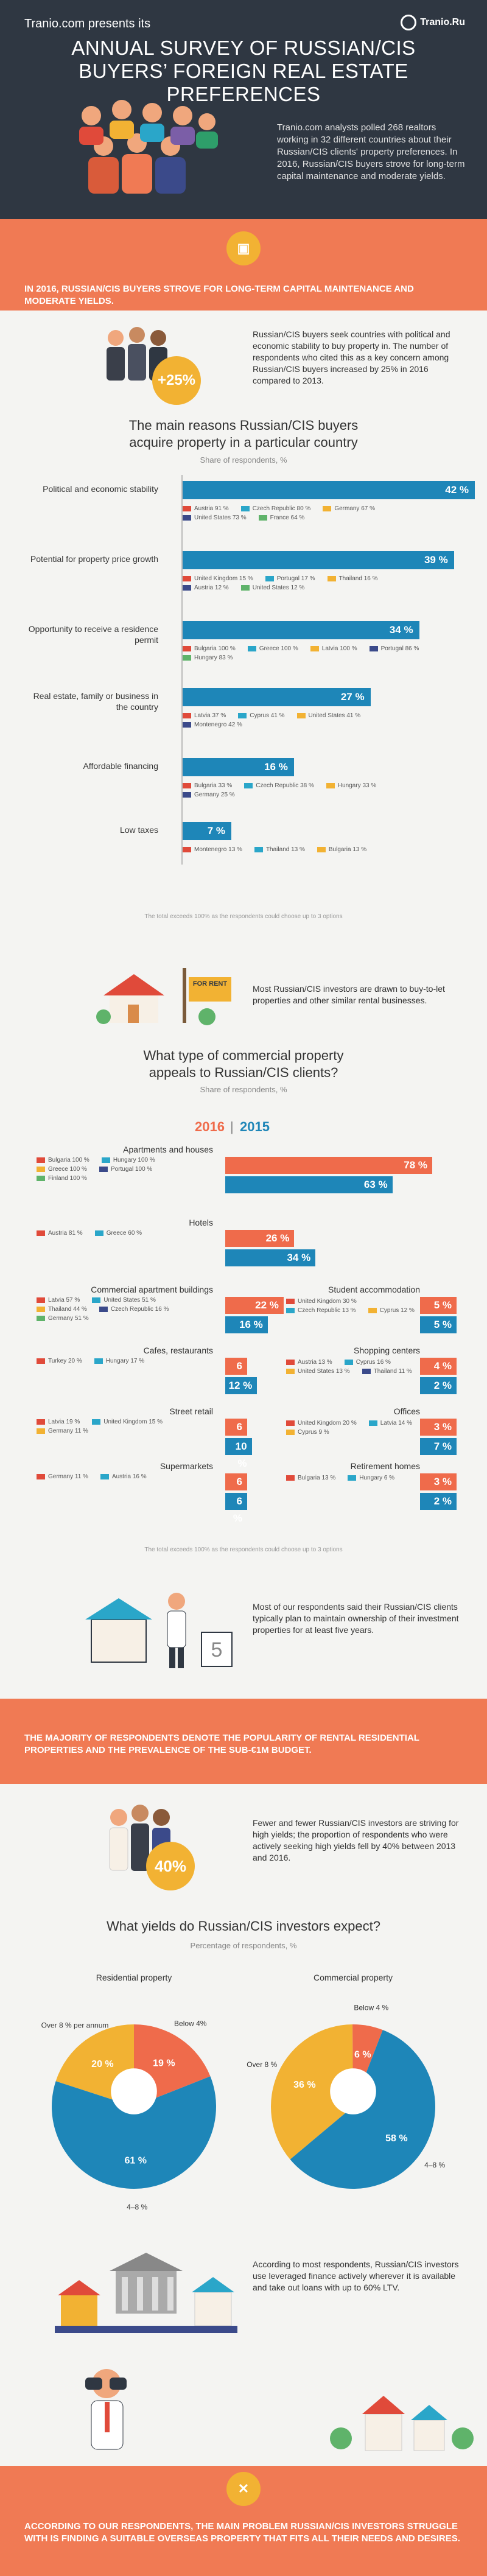 This screenshot has height=2576, width=487. Describe the element at coordinates (351, 1428) in the screenshot. I see `commercial-countries: United Kingdom 20 % Latvia 14 % Cyprus 9 %` at that location.